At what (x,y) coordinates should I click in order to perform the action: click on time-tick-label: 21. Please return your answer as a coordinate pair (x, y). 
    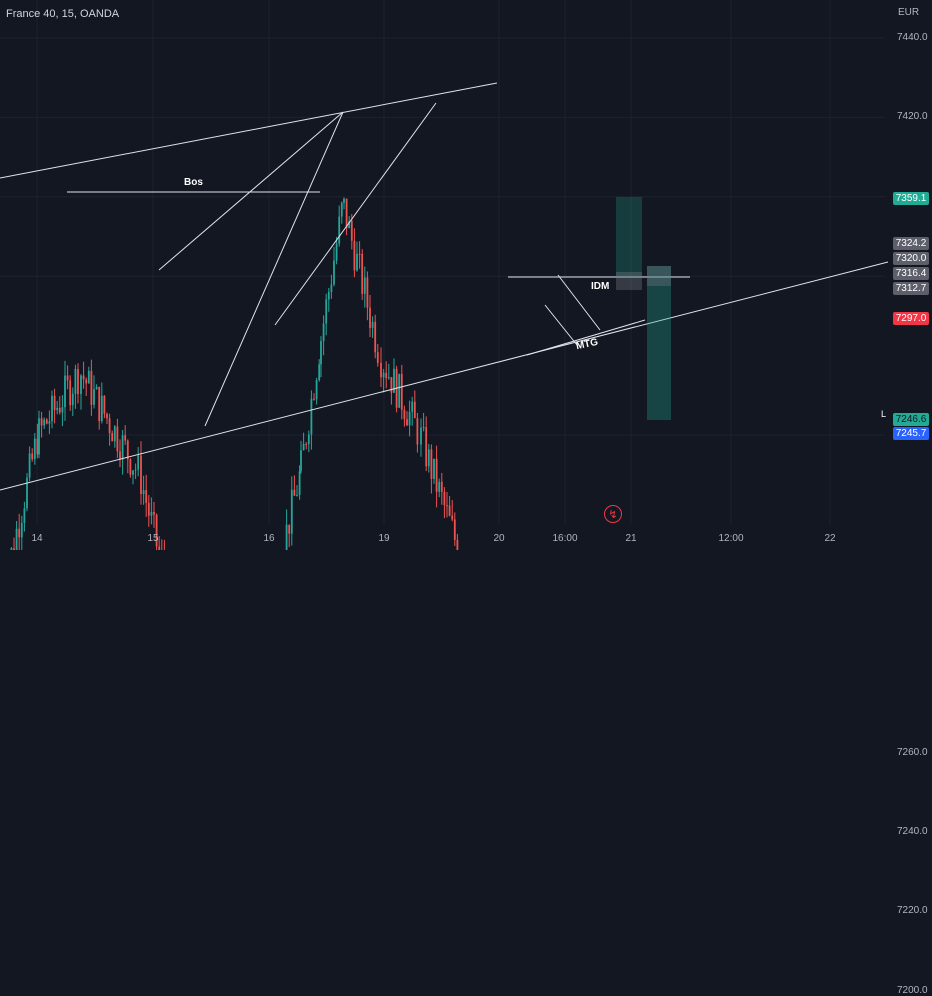
    Looking at the image, I should click on (631, 538).